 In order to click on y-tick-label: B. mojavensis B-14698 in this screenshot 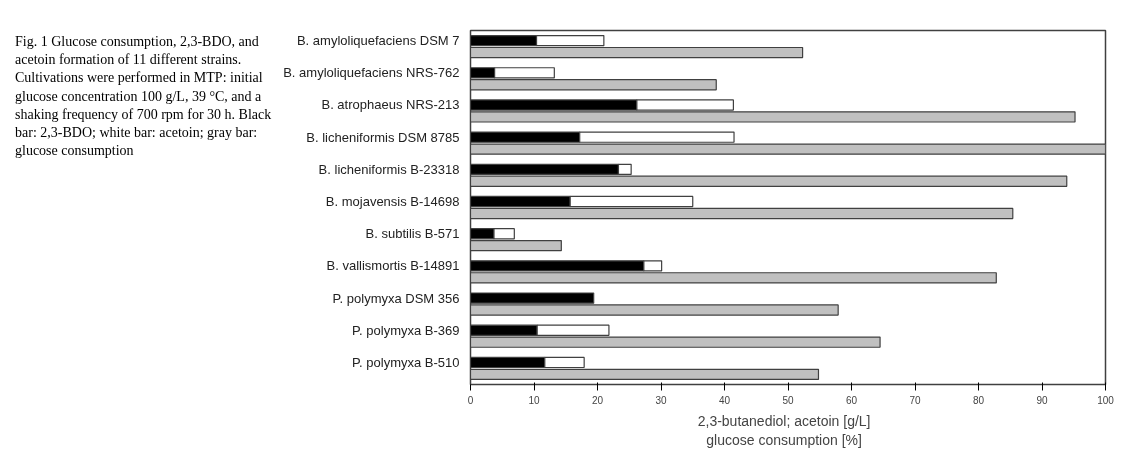, I will do `click(392, 202)`.